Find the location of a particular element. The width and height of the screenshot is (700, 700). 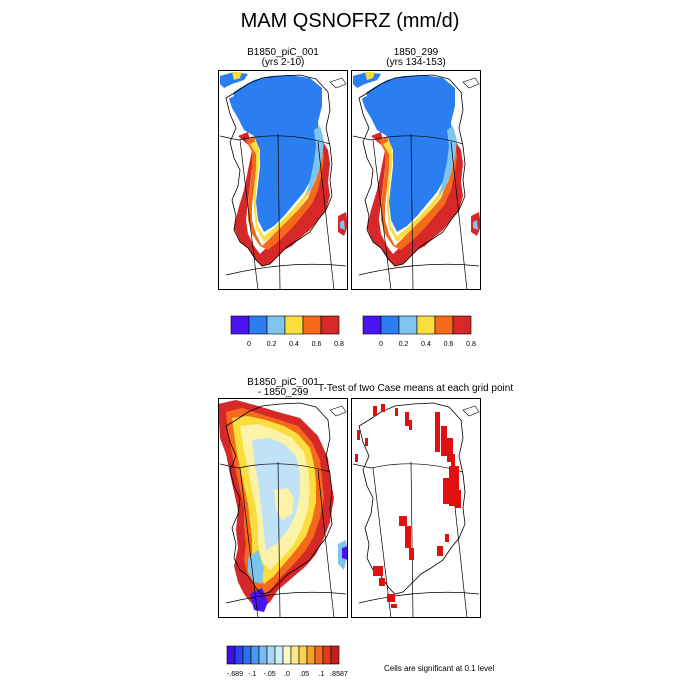

panel-title-diff: B1850_piC_001 - 1850_299 is located at coordinates (283, 388).